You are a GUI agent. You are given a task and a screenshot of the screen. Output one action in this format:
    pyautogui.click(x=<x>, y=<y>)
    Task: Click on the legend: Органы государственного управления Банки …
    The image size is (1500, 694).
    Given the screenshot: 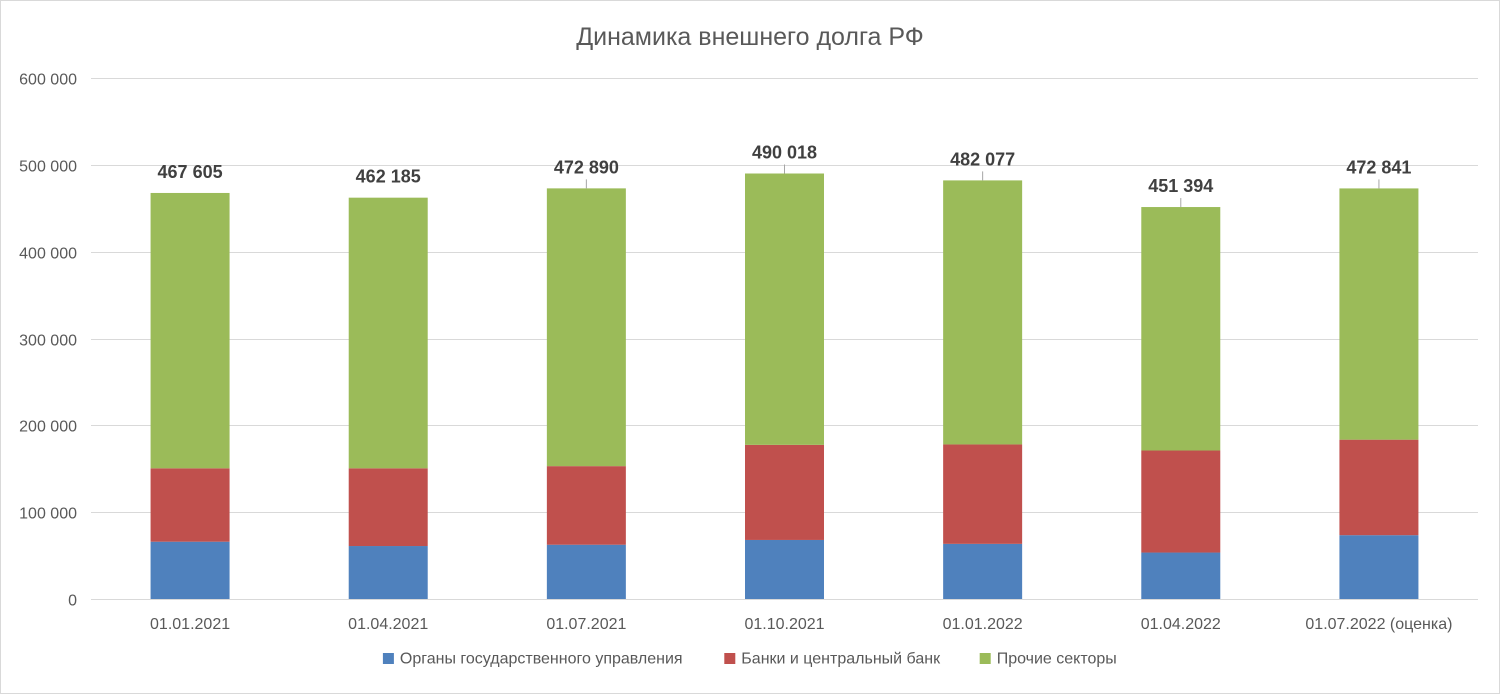 What is the action you would take?
    pyautogui.click(x=749, y=659)
    